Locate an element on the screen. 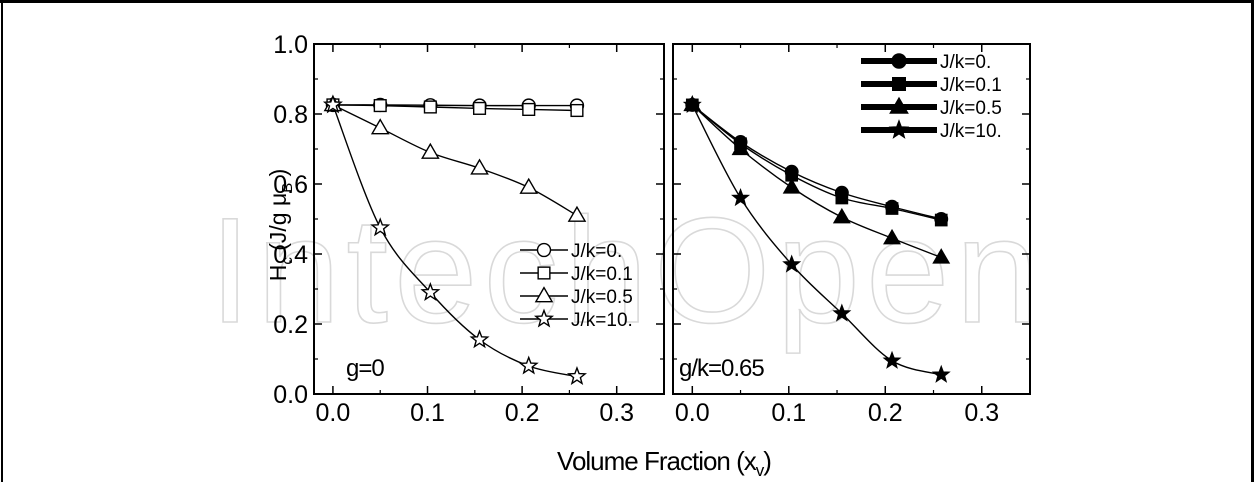 This screenshot has height=482, width=1254. y-tick-label: 0.6 is located at coordinates (290, 185).